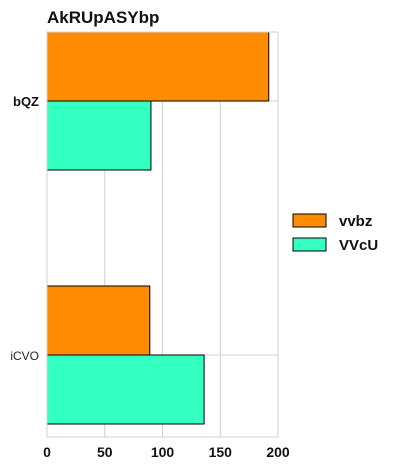 Image resolution: width=402 pixels, height=469 pixels. Describe the element at coordinates (103, 17) in the screenshot. I see `chart-title: AkRUpASYbp` at that location.